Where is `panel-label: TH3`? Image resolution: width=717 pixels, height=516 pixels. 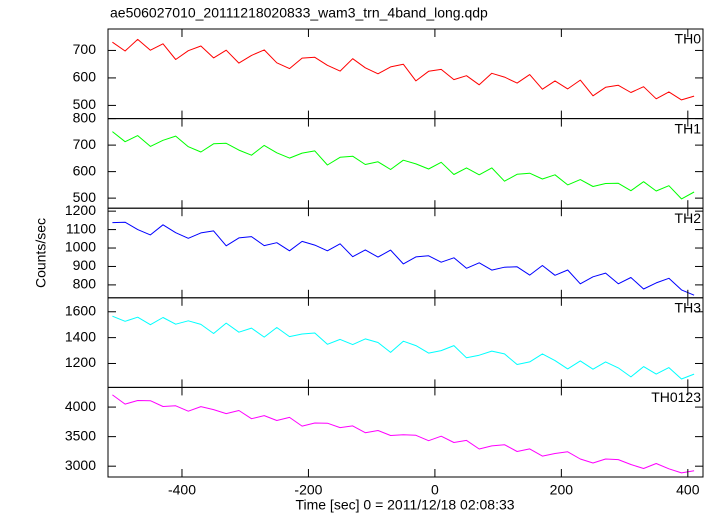 panel-label: TH3 is located at coordinates (688, 308).